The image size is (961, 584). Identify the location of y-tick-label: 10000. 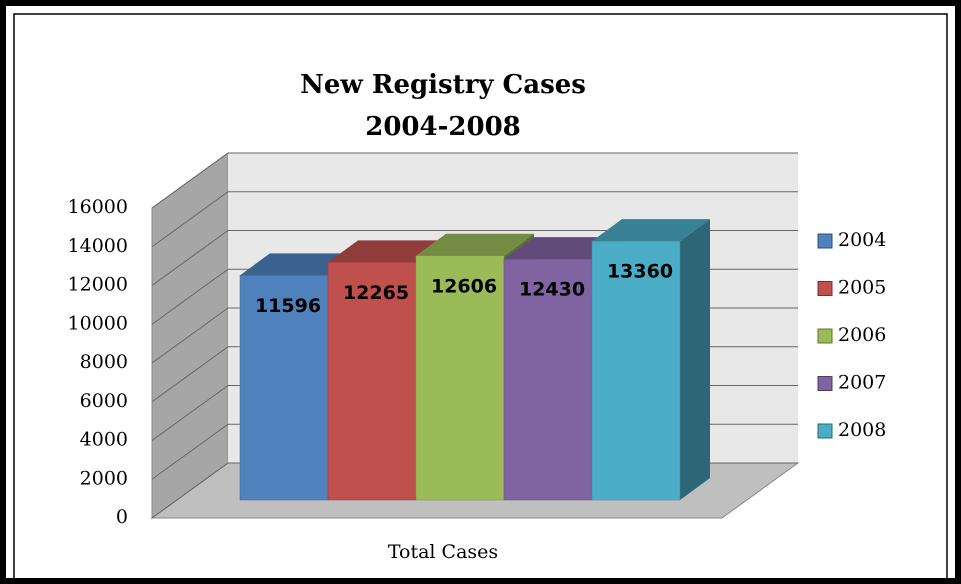
(98, 323).